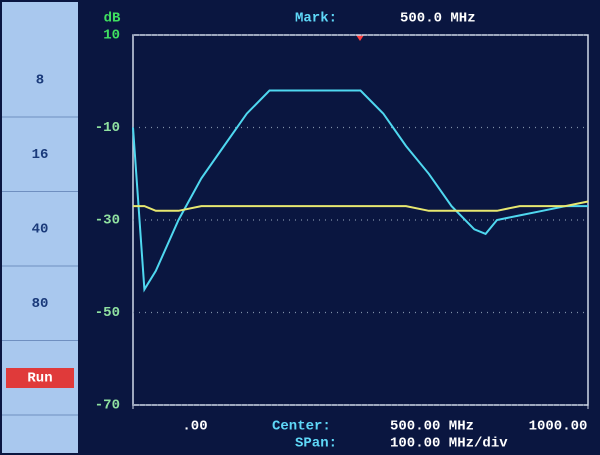 This screenshot has height=455, width=600. What do you see at coordinates (438, 19) in the screenshot?
I see `marker-value: 500.0 MHz` at bounding box center [438, 19].